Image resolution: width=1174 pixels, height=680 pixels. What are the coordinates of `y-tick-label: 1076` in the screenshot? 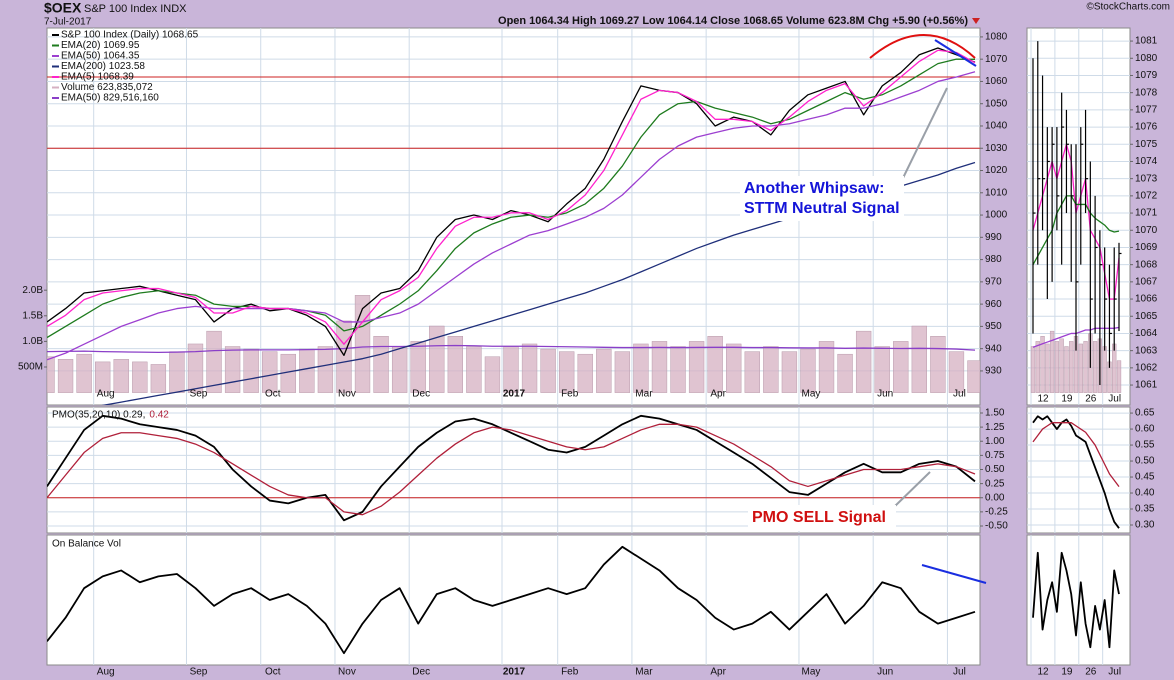 It's located at (1146, 127).